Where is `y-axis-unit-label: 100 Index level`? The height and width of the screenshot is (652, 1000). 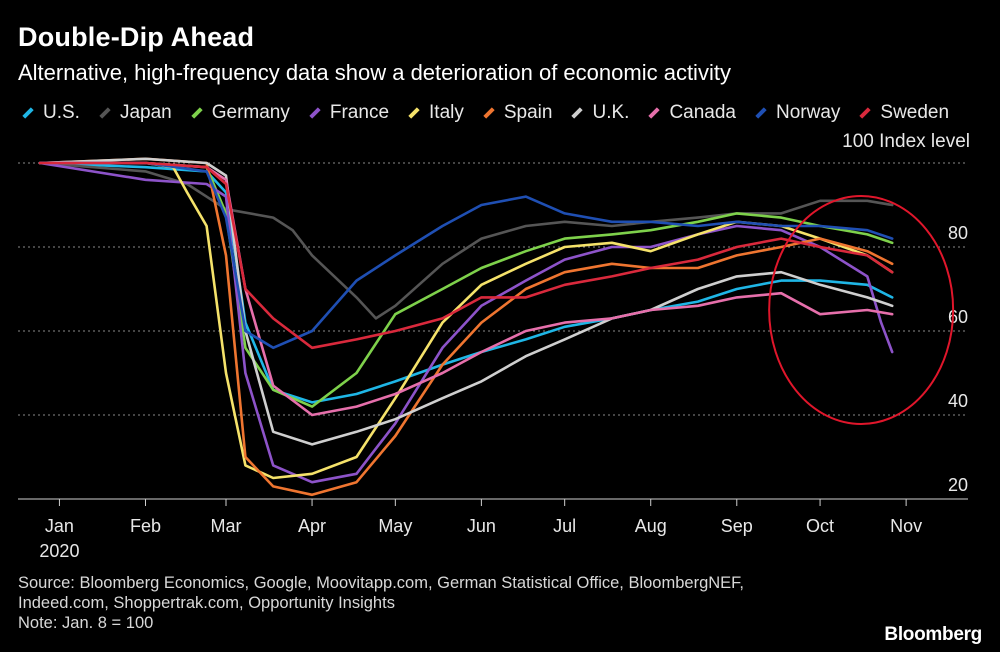
y-axis-unit-label: 100 Index level is located at coordinates (906, 141).